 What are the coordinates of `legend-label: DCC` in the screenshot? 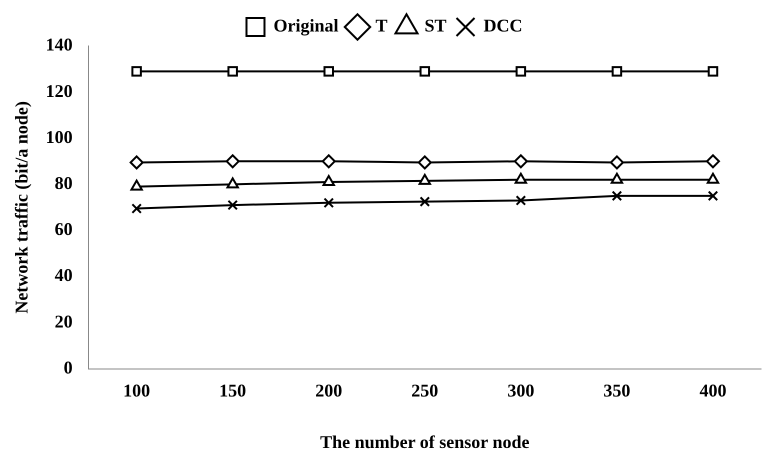 It's located at (503, 26).